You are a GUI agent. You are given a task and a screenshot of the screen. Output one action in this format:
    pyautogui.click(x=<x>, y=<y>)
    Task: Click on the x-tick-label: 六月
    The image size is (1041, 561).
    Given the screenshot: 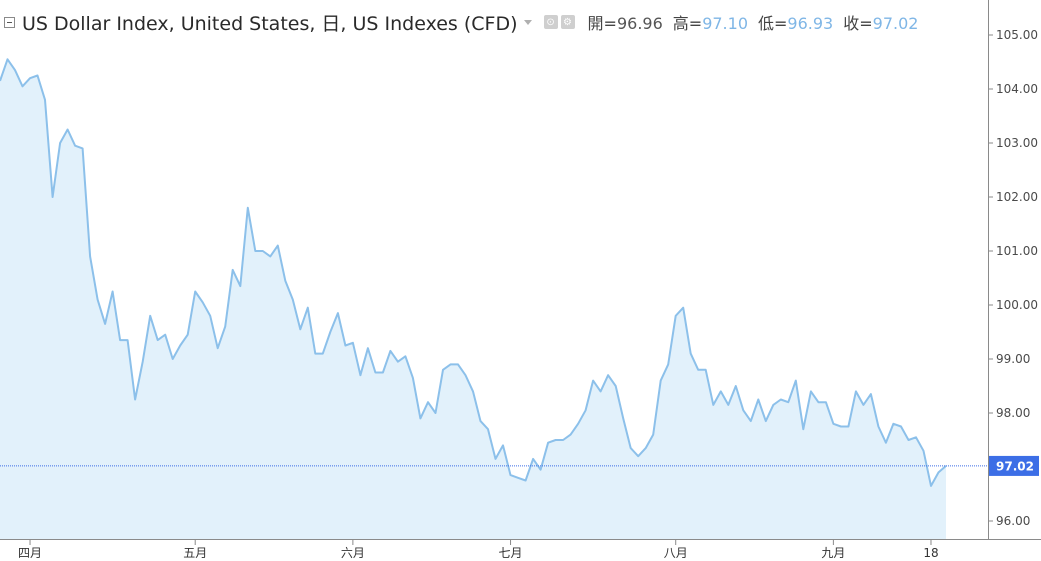 What is the action you would take?
    pyautogui.click(x=353, y=553)
    